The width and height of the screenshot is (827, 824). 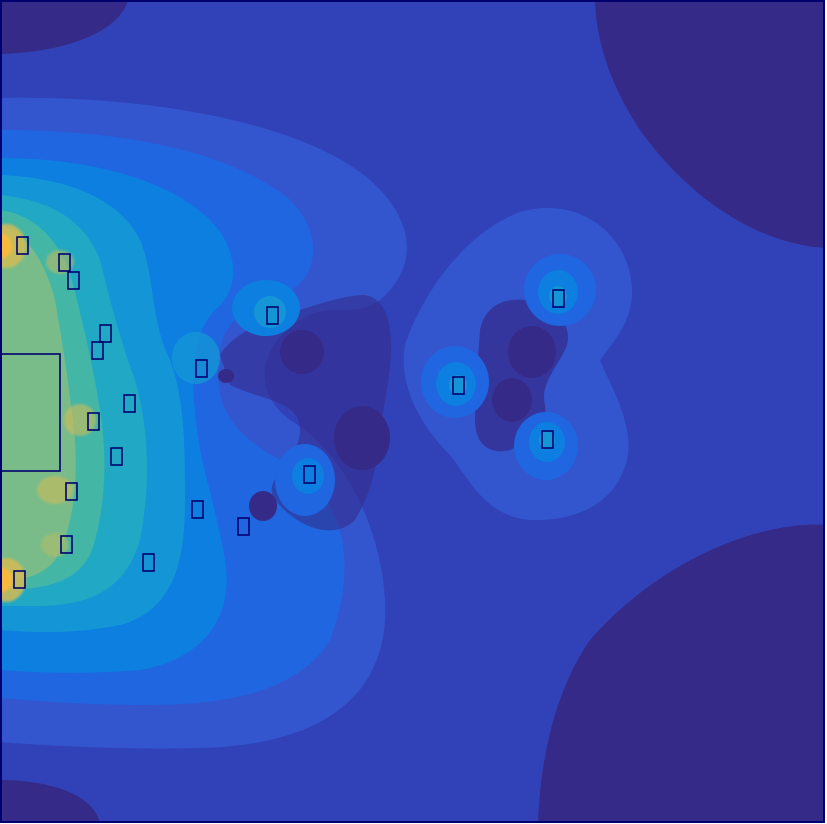 What do you see at coordinates (709, 124) in the screenshot?
I see `low-region-top-right` at bounding box center [709, 124].